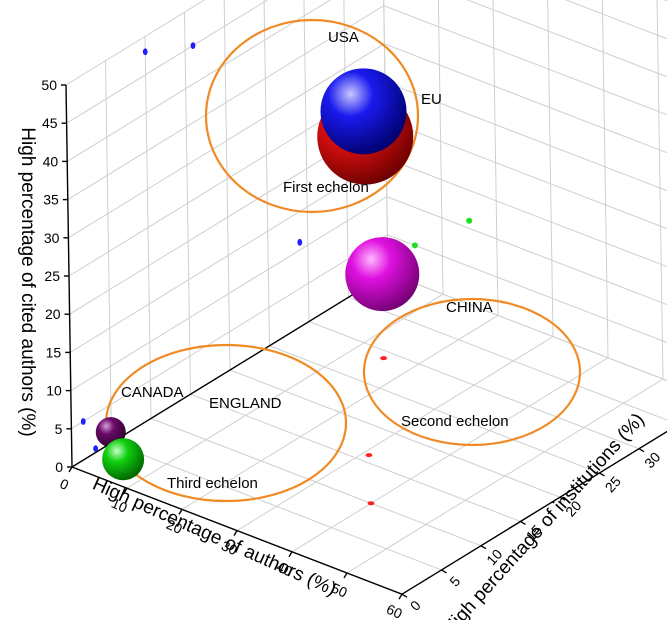 This screenshot has width=667, height=620. What do you see at coordinates (415, 605) in the screenshot?
I see `y-tick-label: 0` at bounding box center [415, 605].